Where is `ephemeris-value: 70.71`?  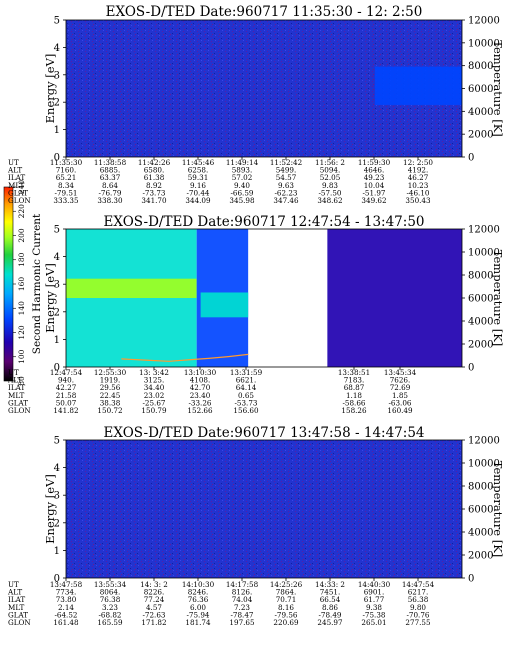 ephemeris-value: 70.71 is located at coordinates (286, 599).